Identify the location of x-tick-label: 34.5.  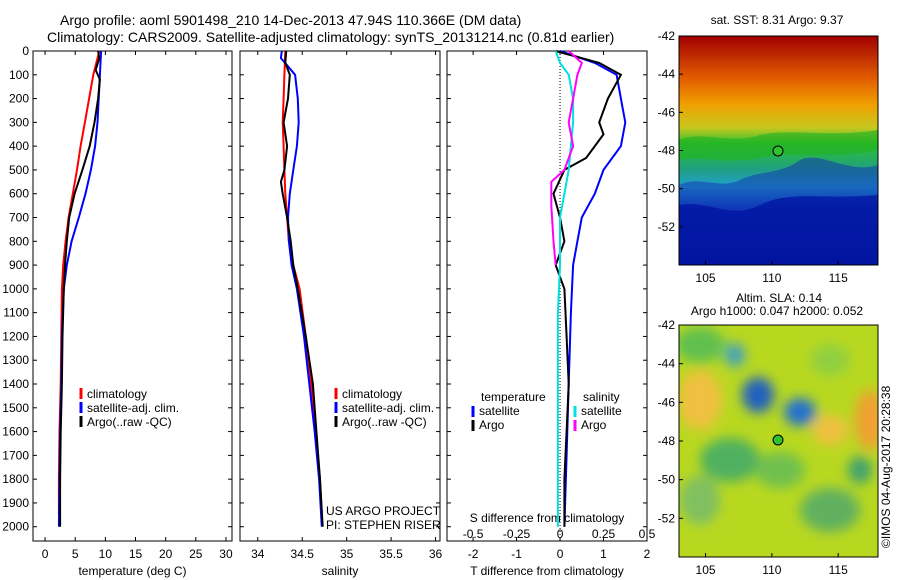
(303, 554).